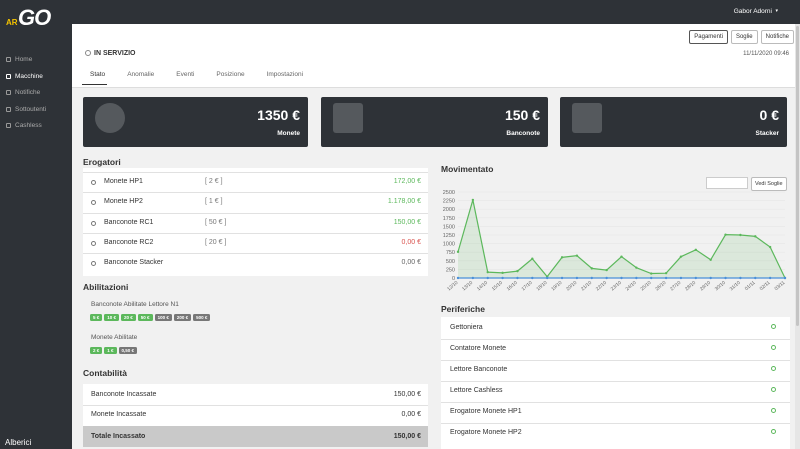 Image resolution: width=800 pixels, height=449 pixels. I want to click on y-tick-label: 2250, so click(449, 202).